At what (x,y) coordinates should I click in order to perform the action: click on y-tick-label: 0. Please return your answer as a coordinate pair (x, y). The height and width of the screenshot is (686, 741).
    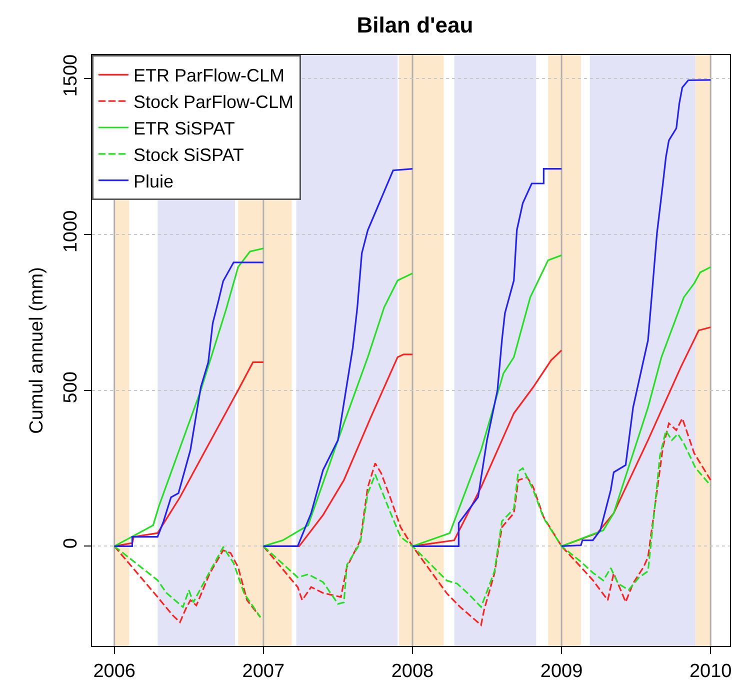
    Looking at the image, I should click on (71, 543).